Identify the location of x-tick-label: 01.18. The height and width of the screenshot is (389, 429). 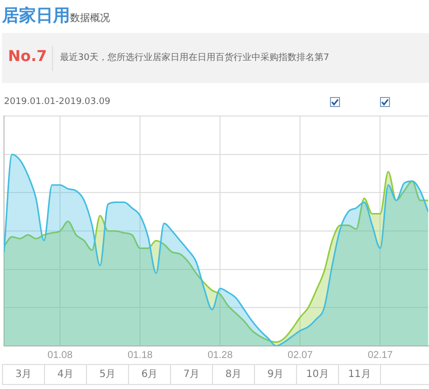
(141, 355).